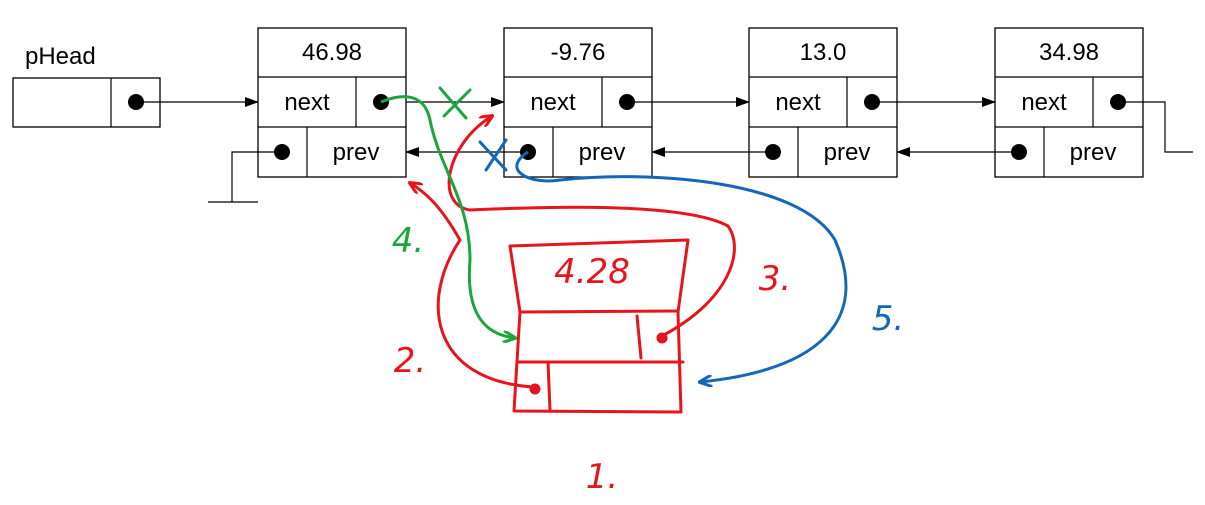 Image resolution: width=1205 pixels, height=505 pixels. What do you see at coordinates (1069, 52) in the screenshot?
I see `node-value: 34.98` at bounding box center [1069, 52].